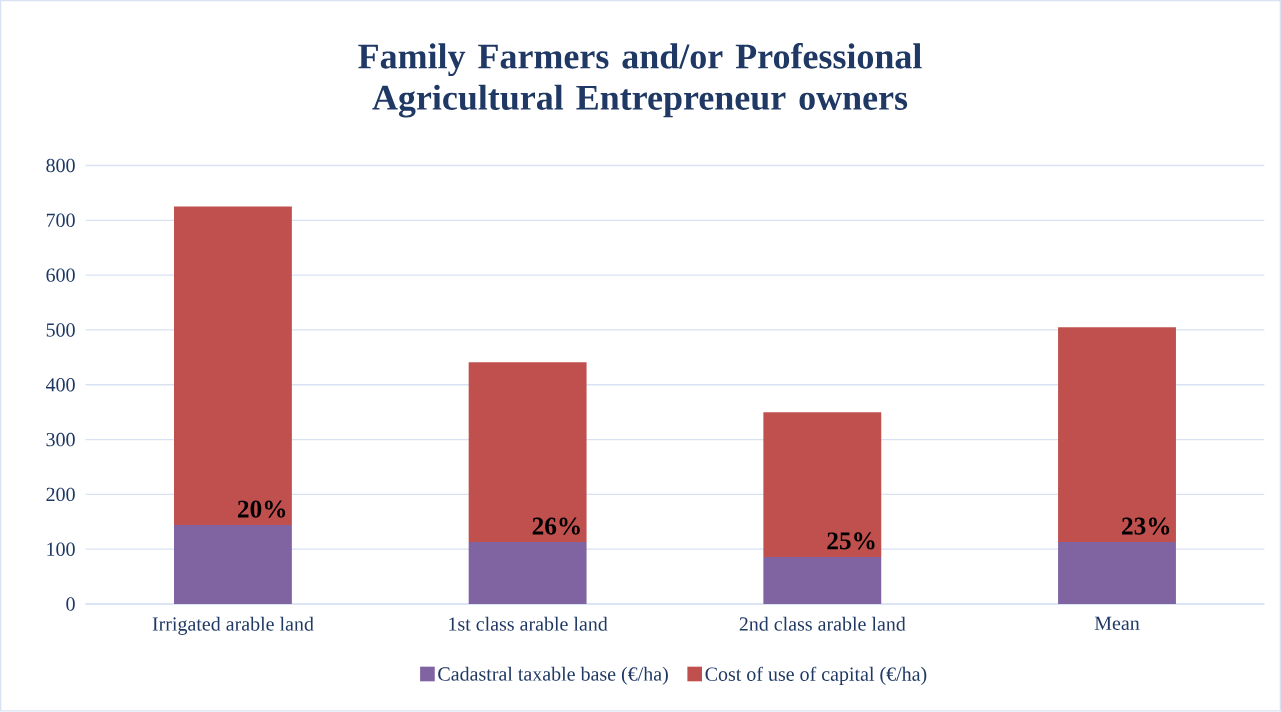  What do you see at coordinates (1117, 623) in the screenshot?
I see `x-tick-label: Mean` at bounding box center [1117, 623].